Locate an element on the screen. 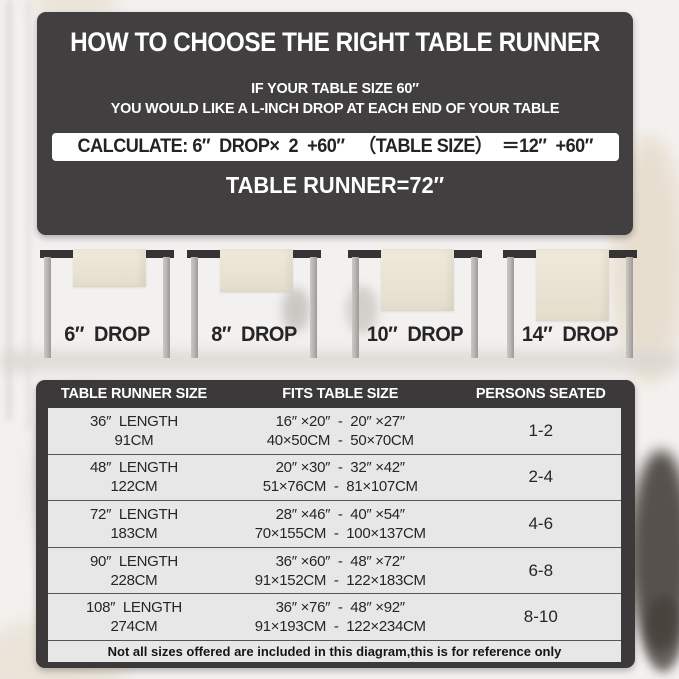 The height and width of the screenshot is (679, 679). persons-seated-cell: 2-4 is located at coordinates (541, 477).